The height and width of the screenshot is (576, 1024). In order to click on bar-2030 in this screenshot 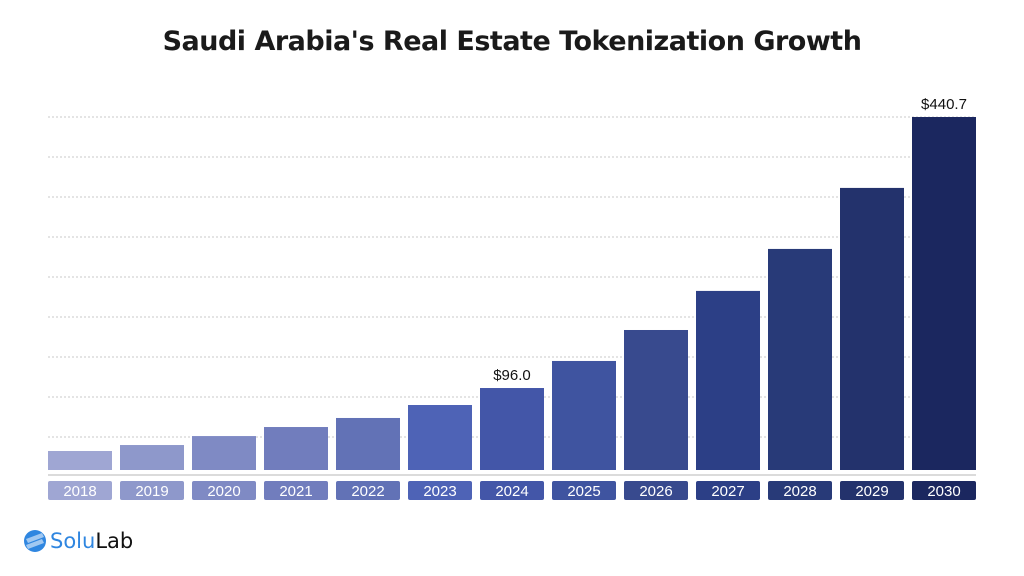, I will do `click(944, 293)`.